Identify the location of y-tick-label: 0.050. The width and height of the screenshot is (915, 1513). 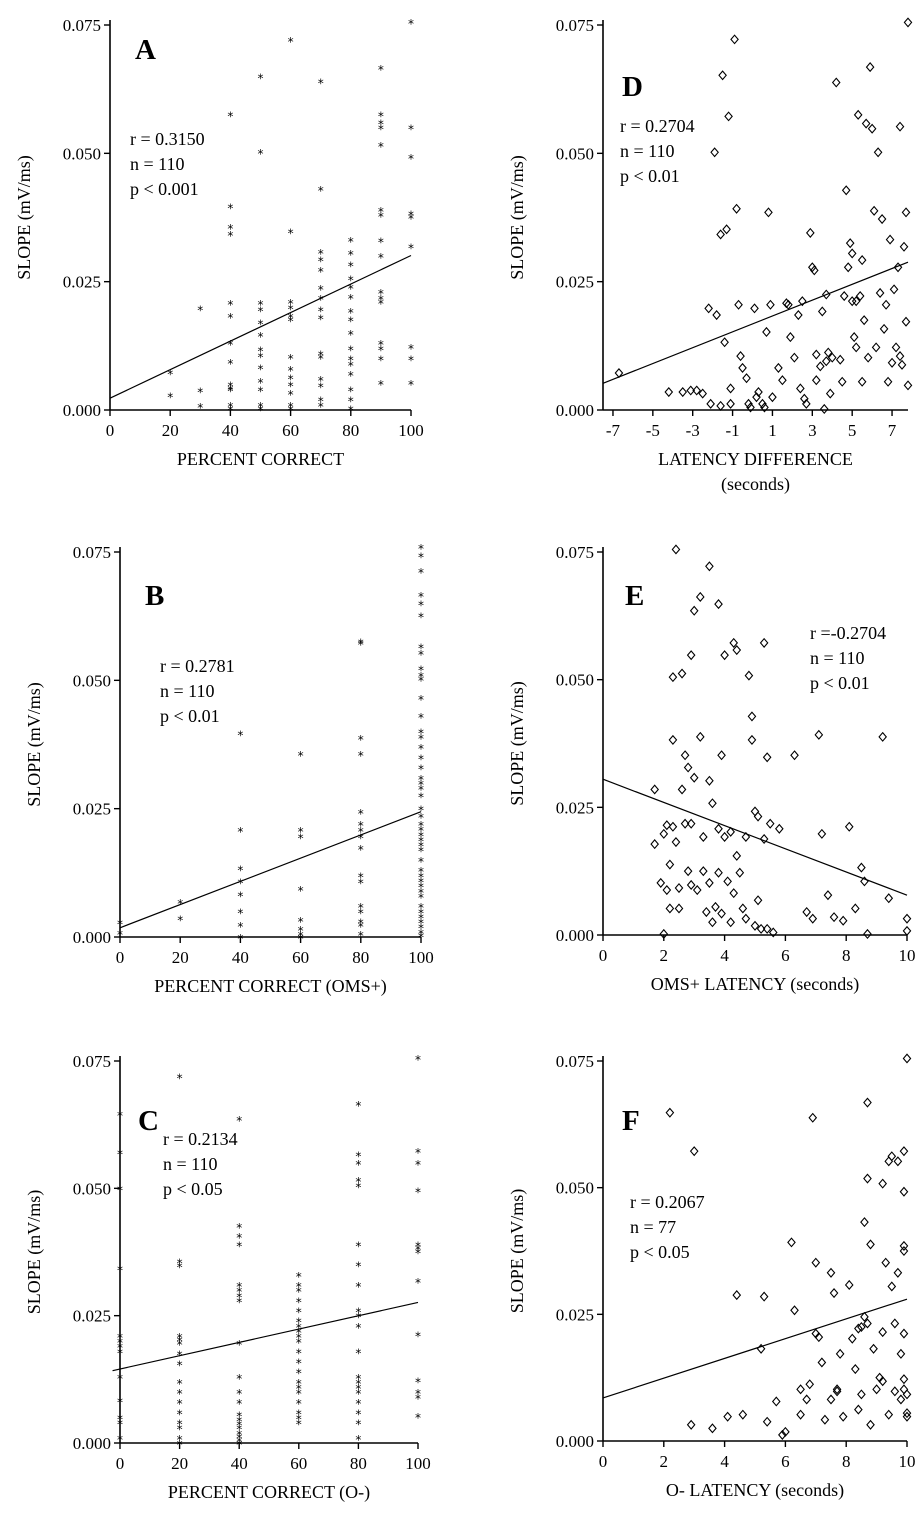
(575, 680).